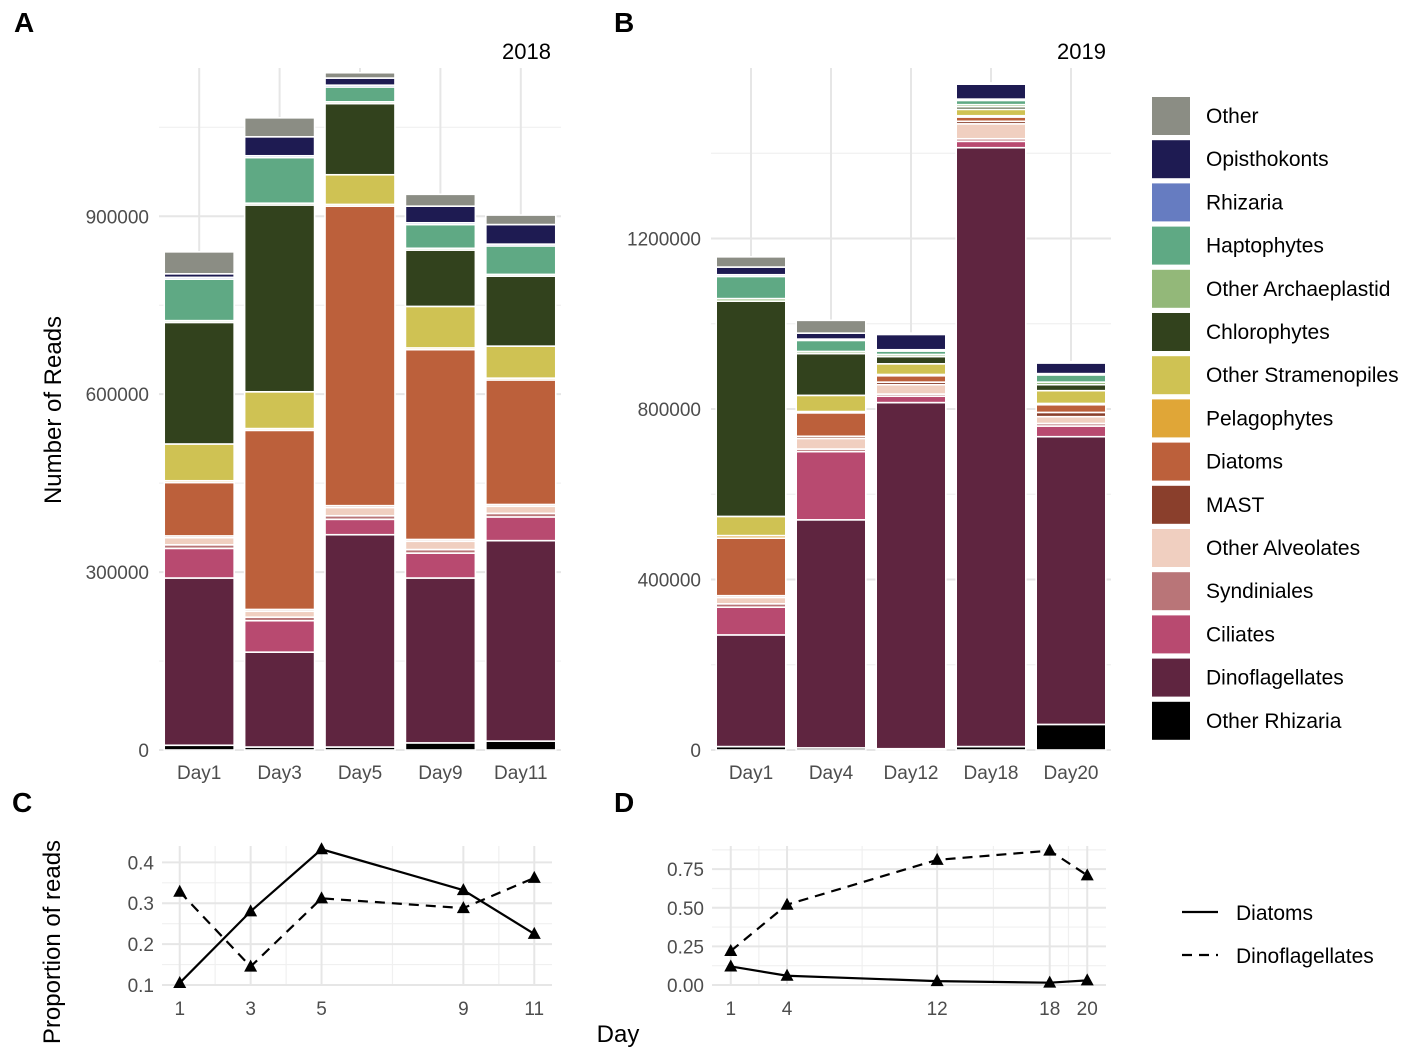 This screenshot has height=1064, width=1418. Describe the element at coordinates (521, 510) in the screenshot. I see `bar-segment-day11-other-alveolates` at that location.